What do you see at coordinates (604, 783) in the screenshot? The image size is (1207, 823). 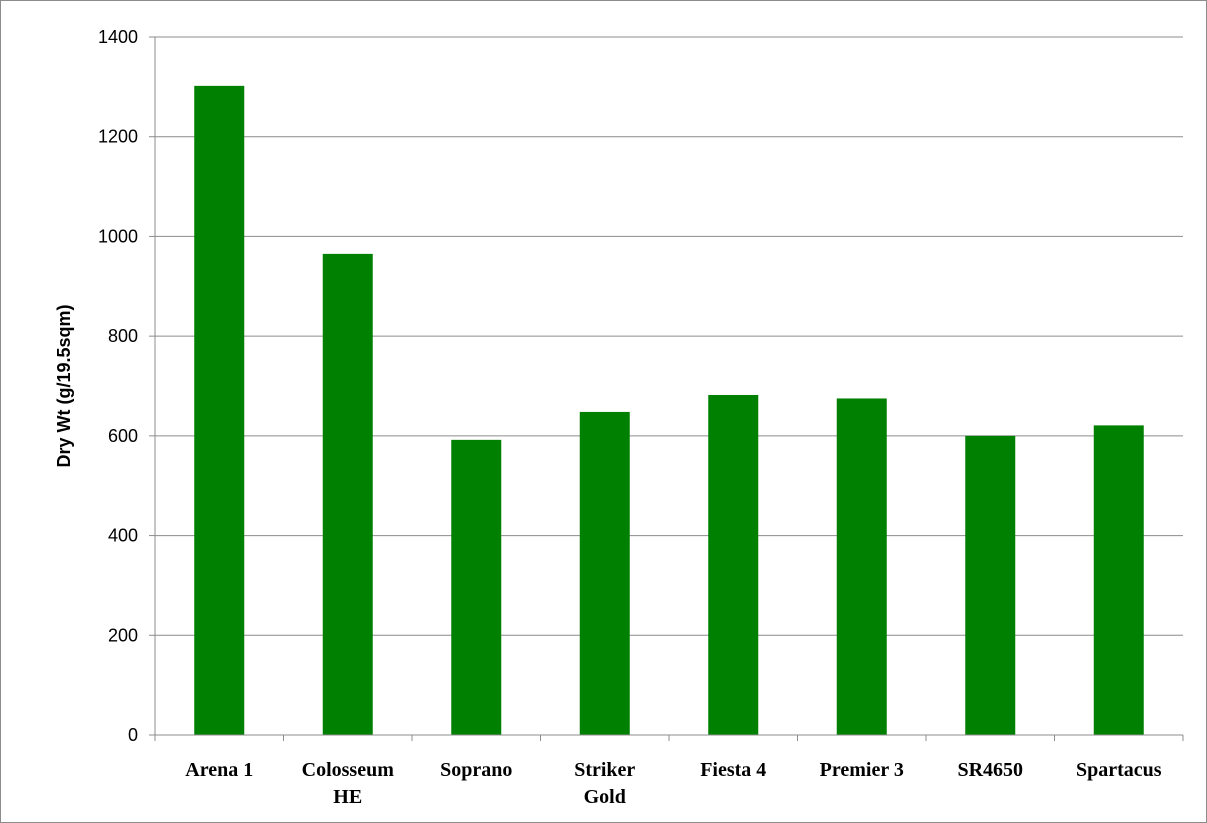 I see `x-tick-label: Striker Gold` at bounding box center [604, 783].